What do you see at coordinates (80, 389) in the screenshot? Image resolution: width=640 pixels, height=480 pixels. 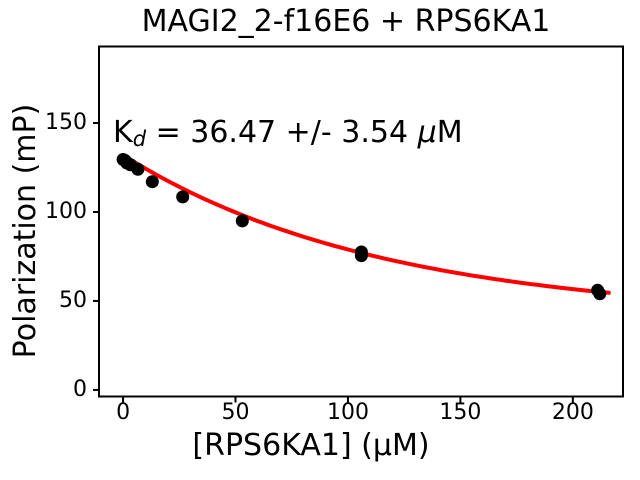 I see `y-tick-label: 0` at bounding box center [80, 389].